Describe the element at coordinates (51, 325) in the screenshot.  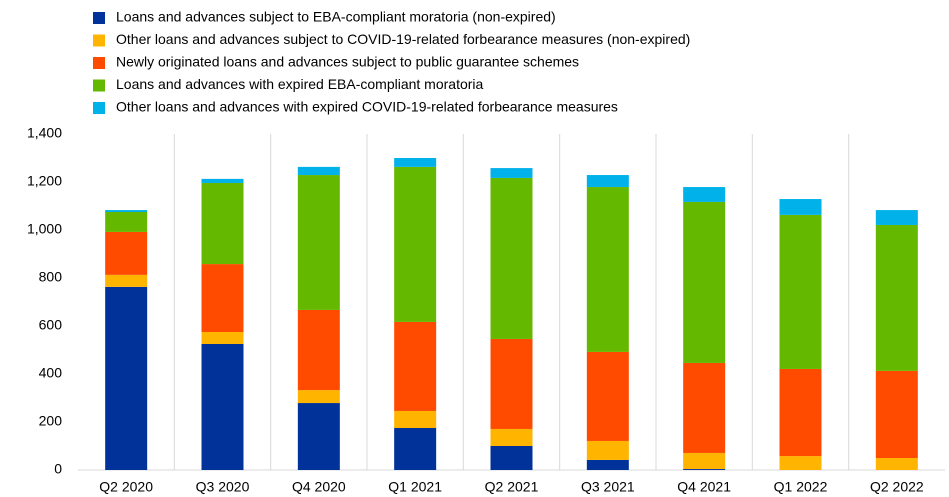
I see `y-tick-label: 600` at that location.